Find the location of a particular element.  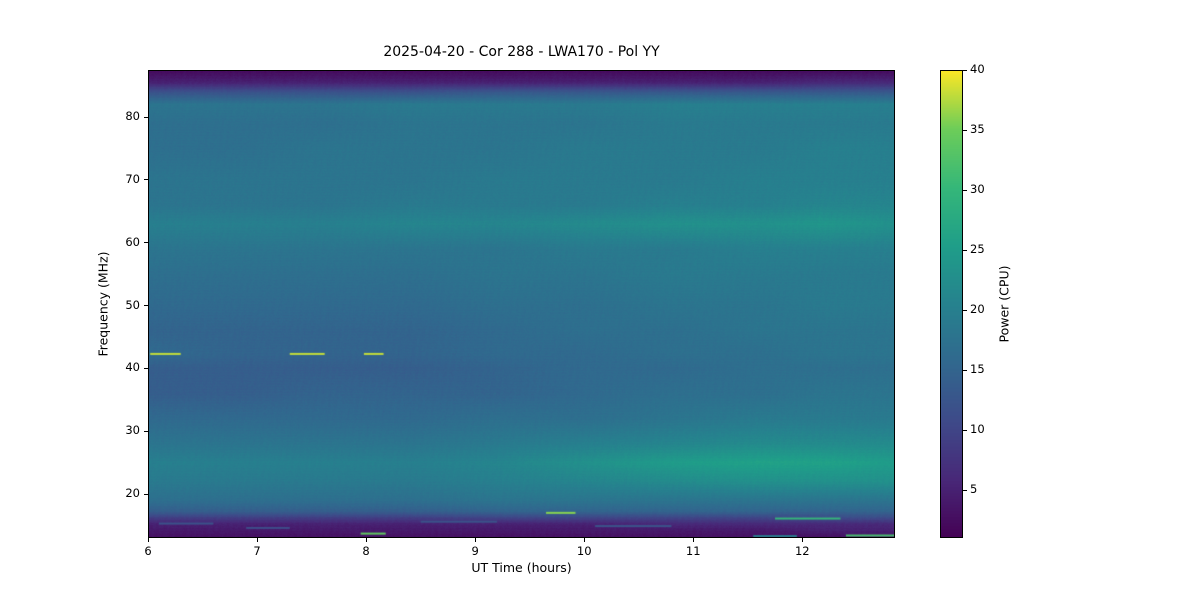

colorbar-tick-label: 40 is located at coordinates (977, 69).